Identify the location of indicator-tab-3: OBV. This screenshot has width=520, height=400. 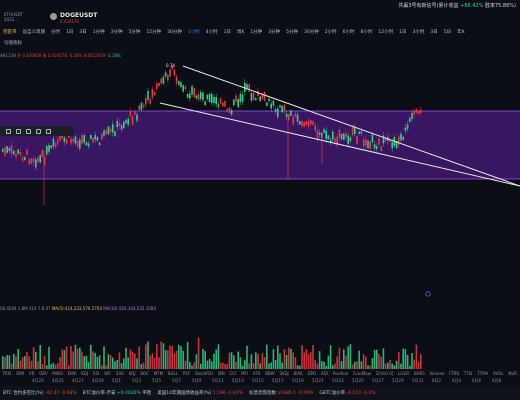
(43, 373).